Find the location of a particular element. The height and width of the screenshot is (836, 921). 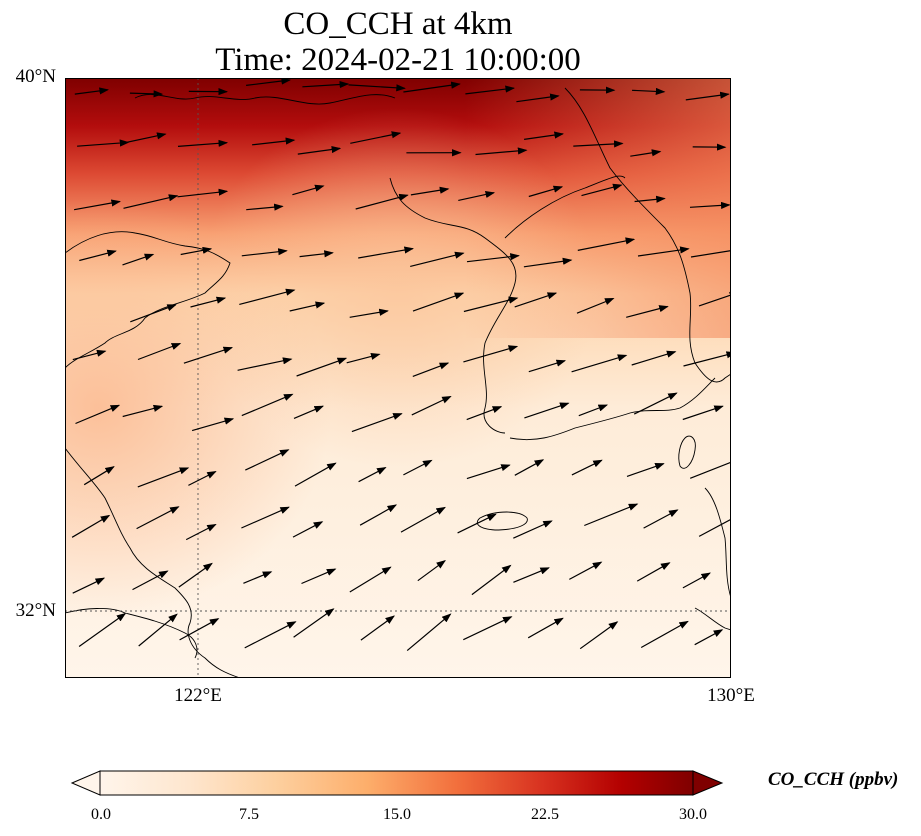

map-subtitle-time: Time: 2024-02-21 10:00:00 is located at coordinates (398, 60).